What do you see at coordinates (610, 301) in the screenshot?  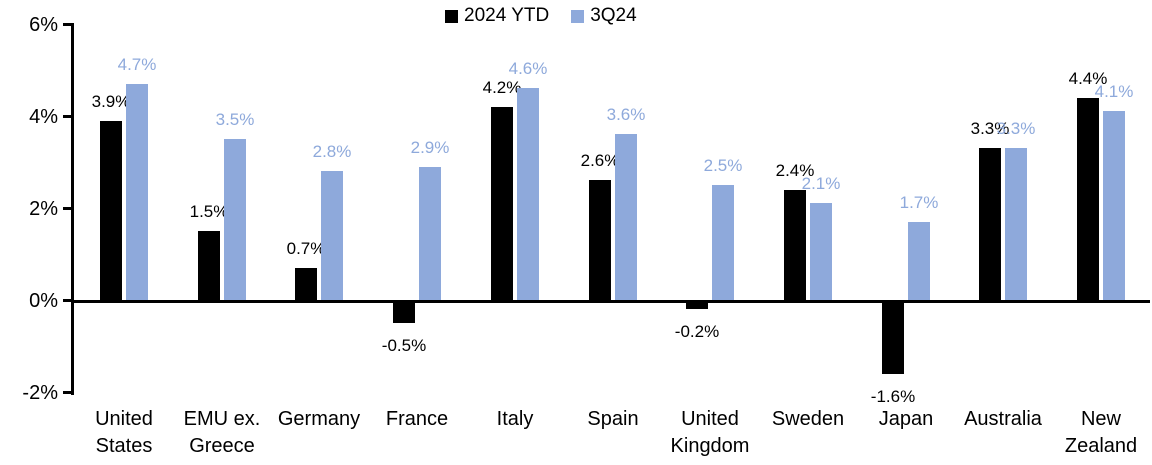 I see `x-axis-baseline` at bounding box center [610, 301].